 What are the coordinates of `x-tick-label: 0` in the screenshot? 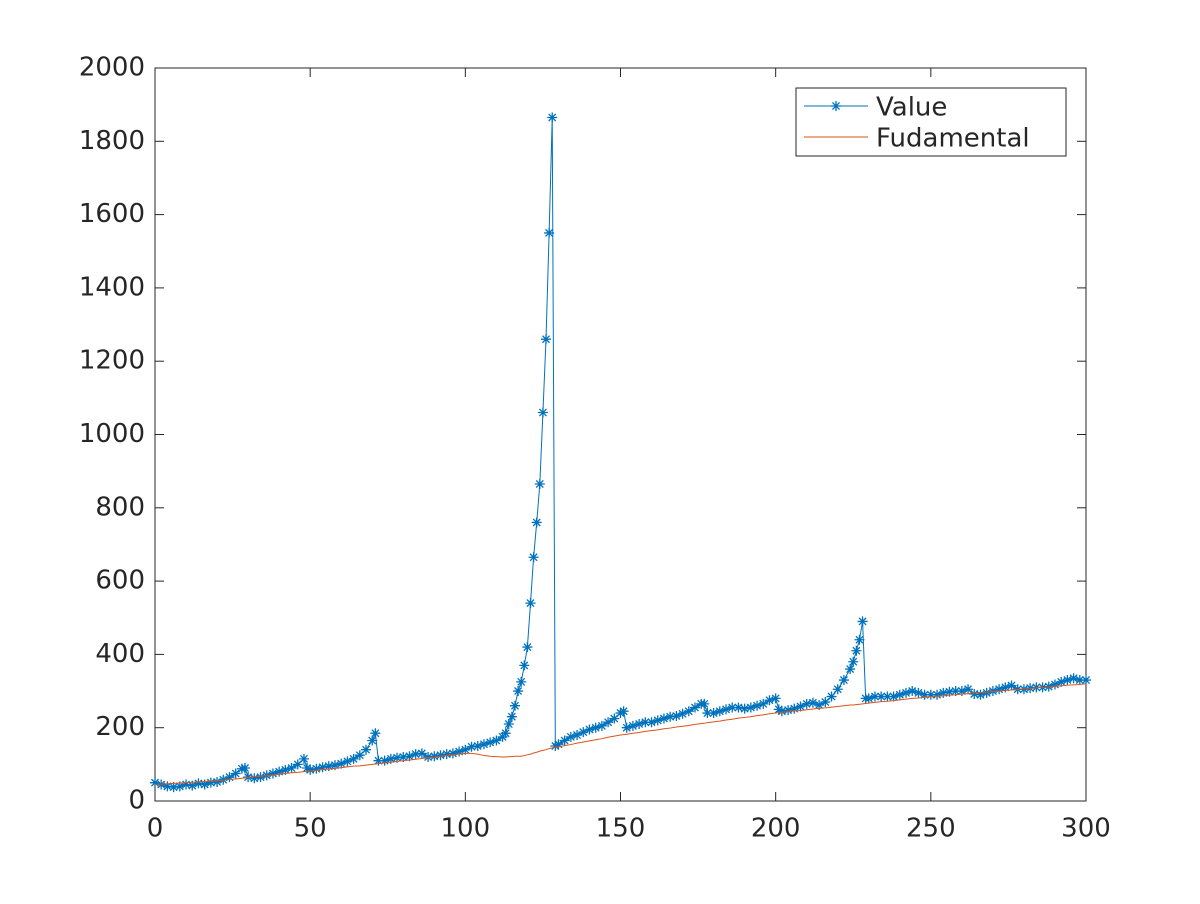 It's located at (155, 829).